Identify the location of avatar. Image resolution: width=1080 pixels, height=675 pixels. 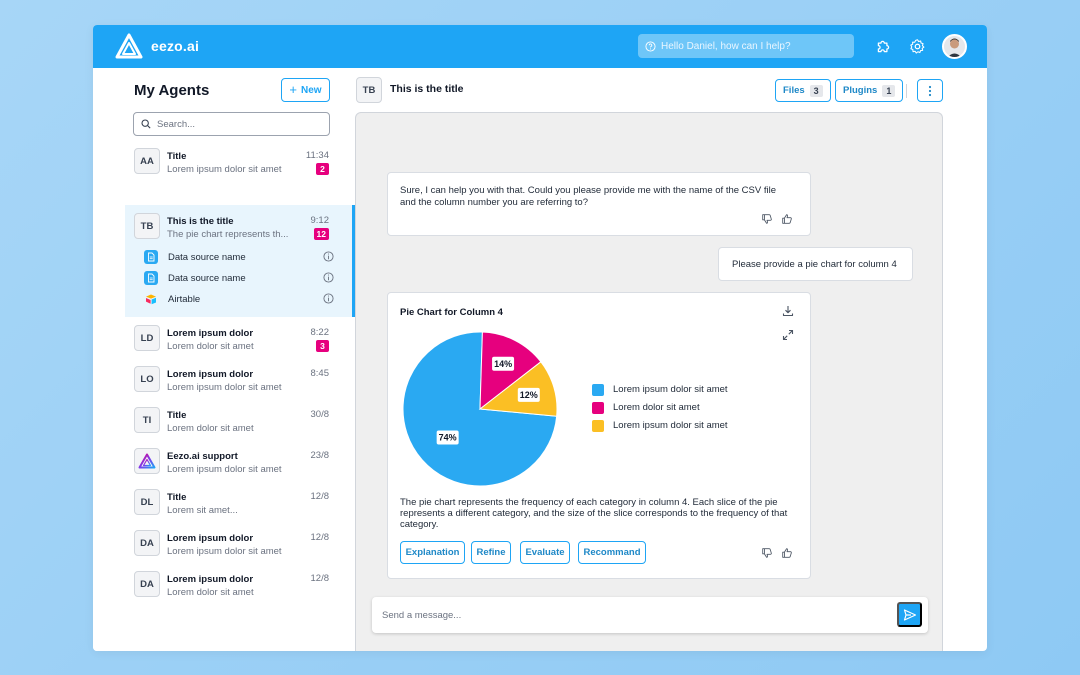
(954, 46).